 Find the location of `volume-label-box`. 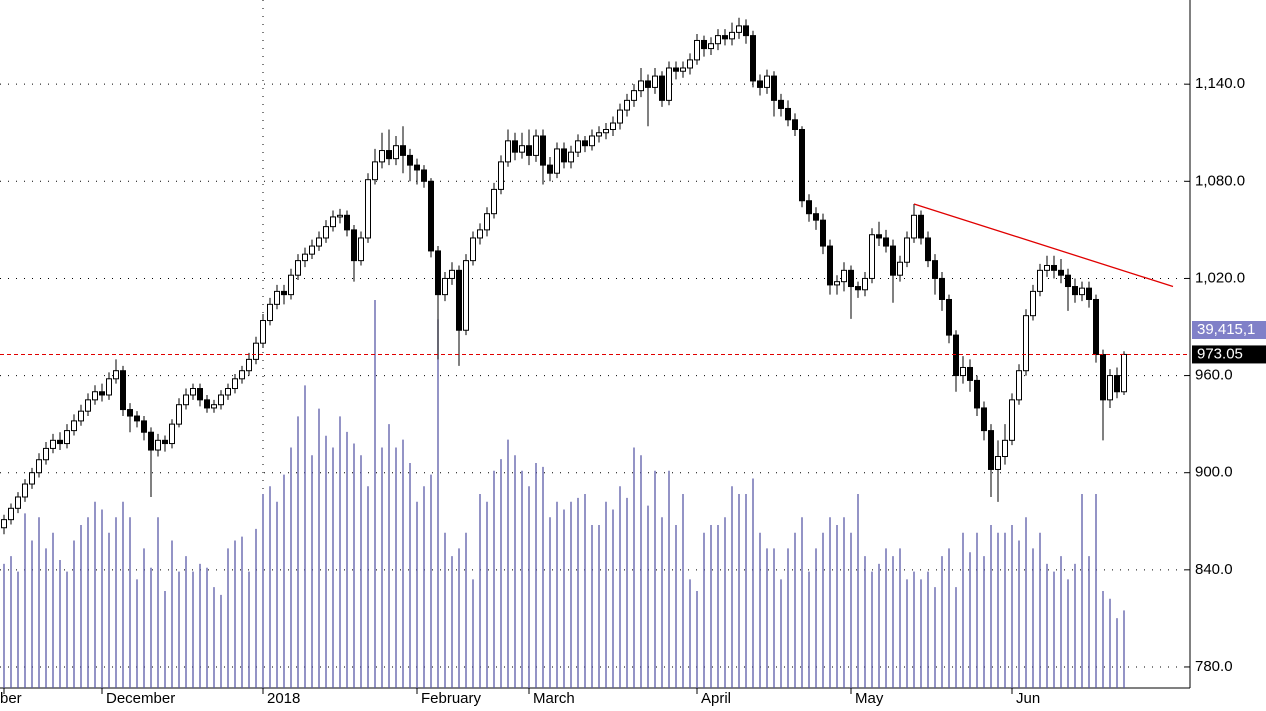

volume-label-box is located at coordinates (1229, 330).